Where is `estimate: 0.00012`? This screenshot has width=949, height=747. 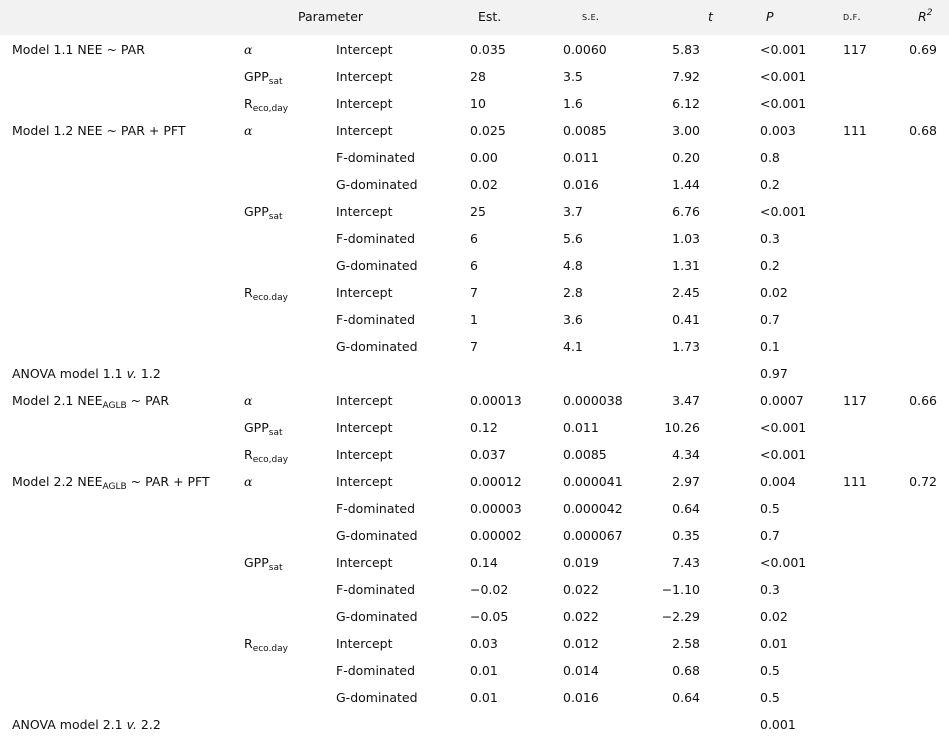 estimate: 0.00012 is located at coordinates (496, 481).